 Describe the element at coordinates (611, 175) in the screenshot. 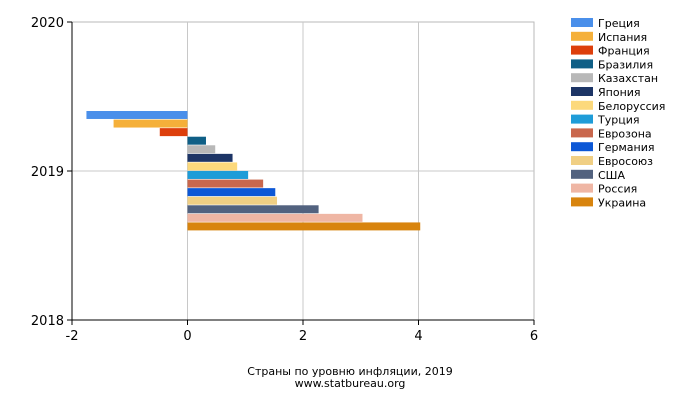

I see `legend-label: США` at that location.